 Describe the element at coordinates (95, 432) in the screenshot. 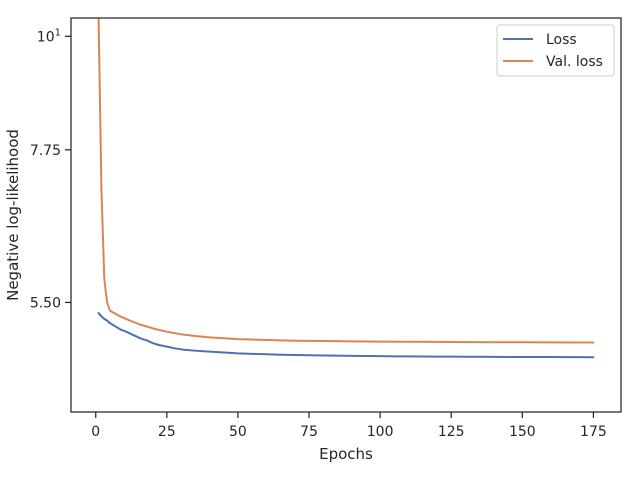

I see `x-tick-label: 0` at that location.